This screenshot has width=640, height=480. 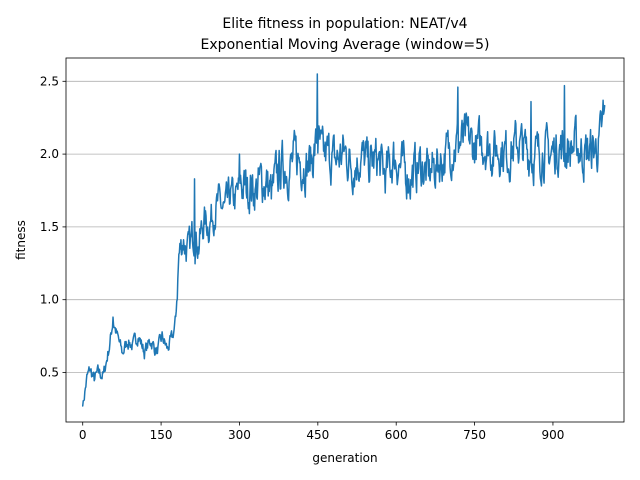 What do you see at coordinates (49, 372) in the screenshot?
I see `y-tick-label: 0.5` at bounding box center [49, 372].